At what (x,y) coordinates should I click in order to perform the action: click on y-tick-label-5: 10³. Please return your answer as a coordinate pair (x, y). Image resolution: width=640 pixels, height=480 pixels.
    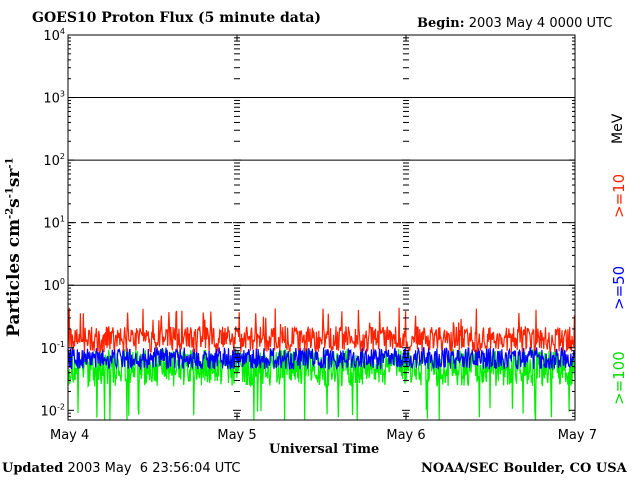
    Looking at the image, I should click on (54, 98).